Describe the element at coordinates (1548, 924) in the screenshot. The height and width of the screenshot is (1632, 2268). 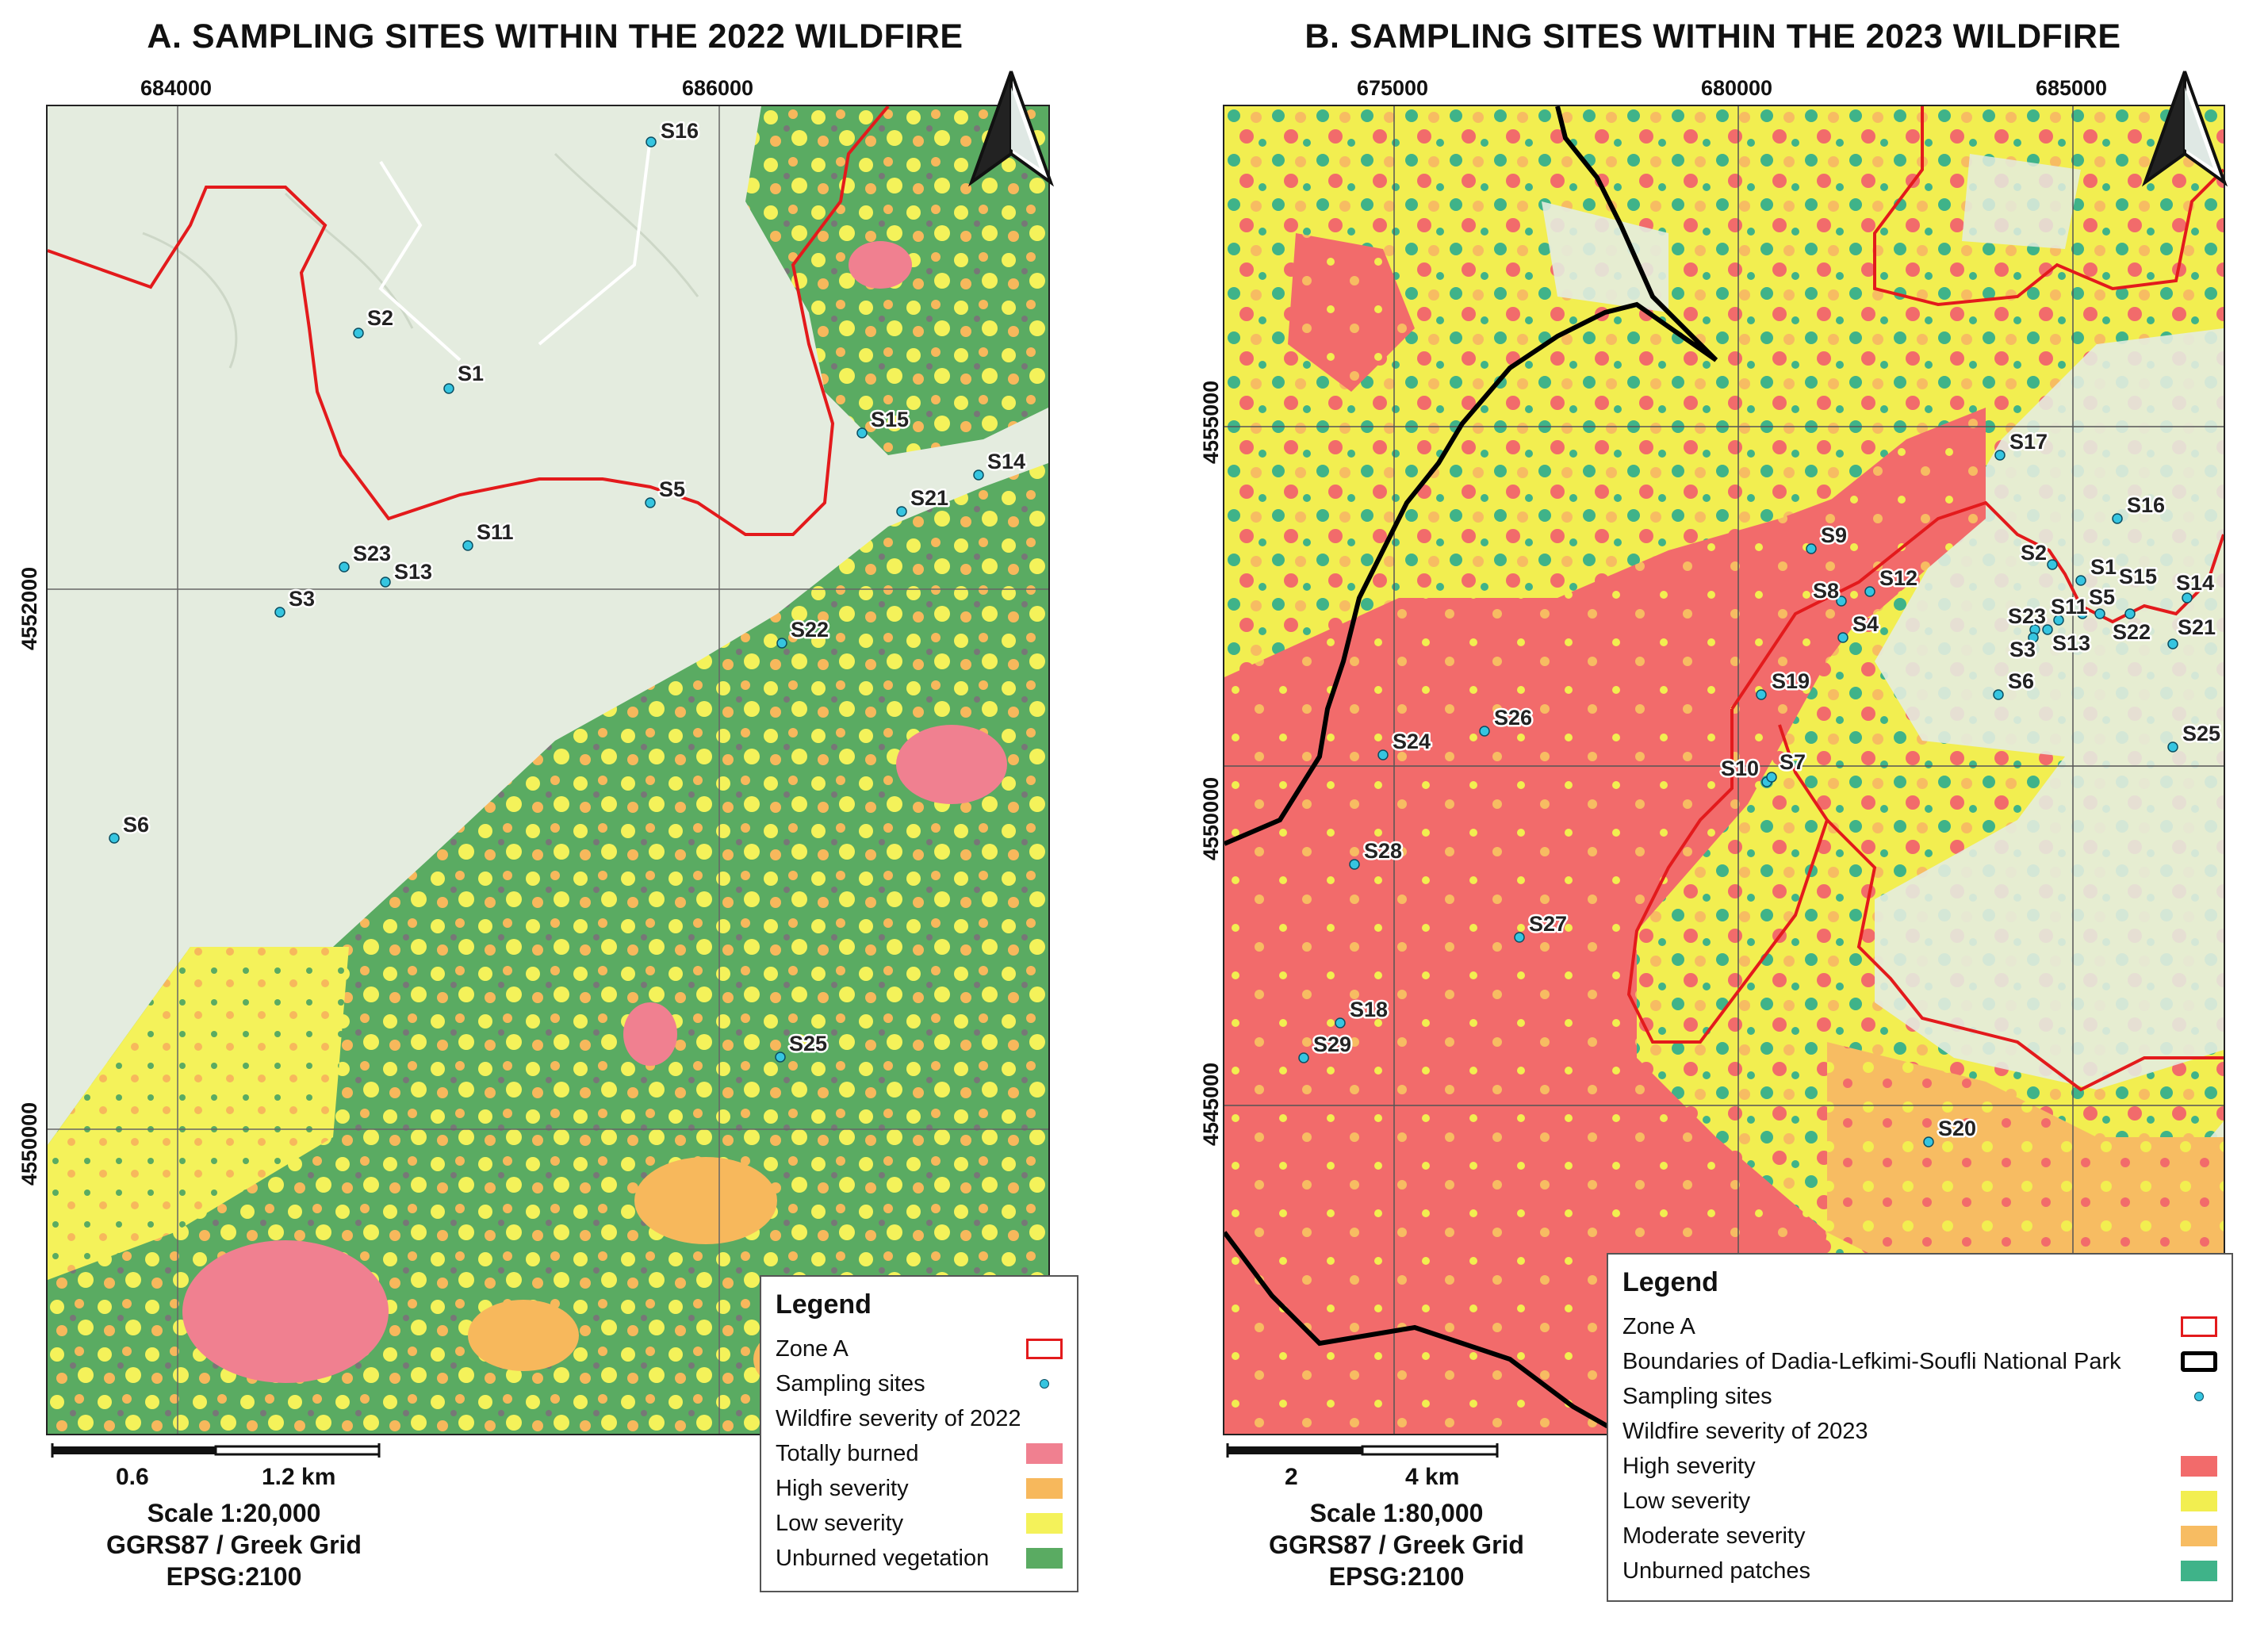
I see `site-label: S27` at that location.